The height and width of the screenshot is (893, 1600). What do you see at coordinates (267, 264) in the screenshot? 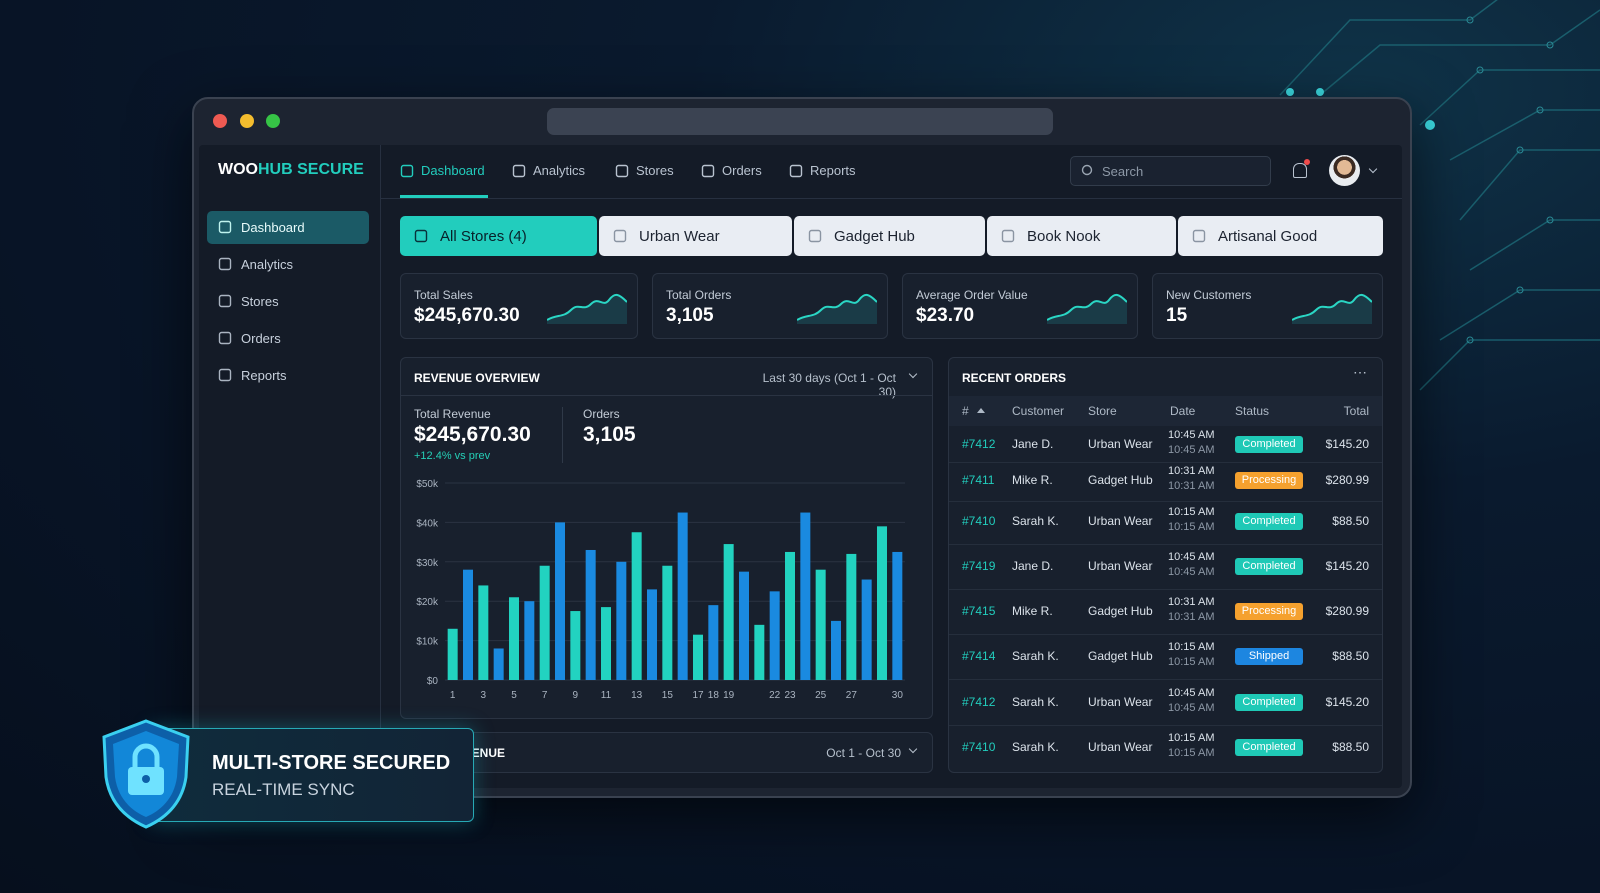
I see `sidebar-item: Analytics` at bounding box center [267, 264].